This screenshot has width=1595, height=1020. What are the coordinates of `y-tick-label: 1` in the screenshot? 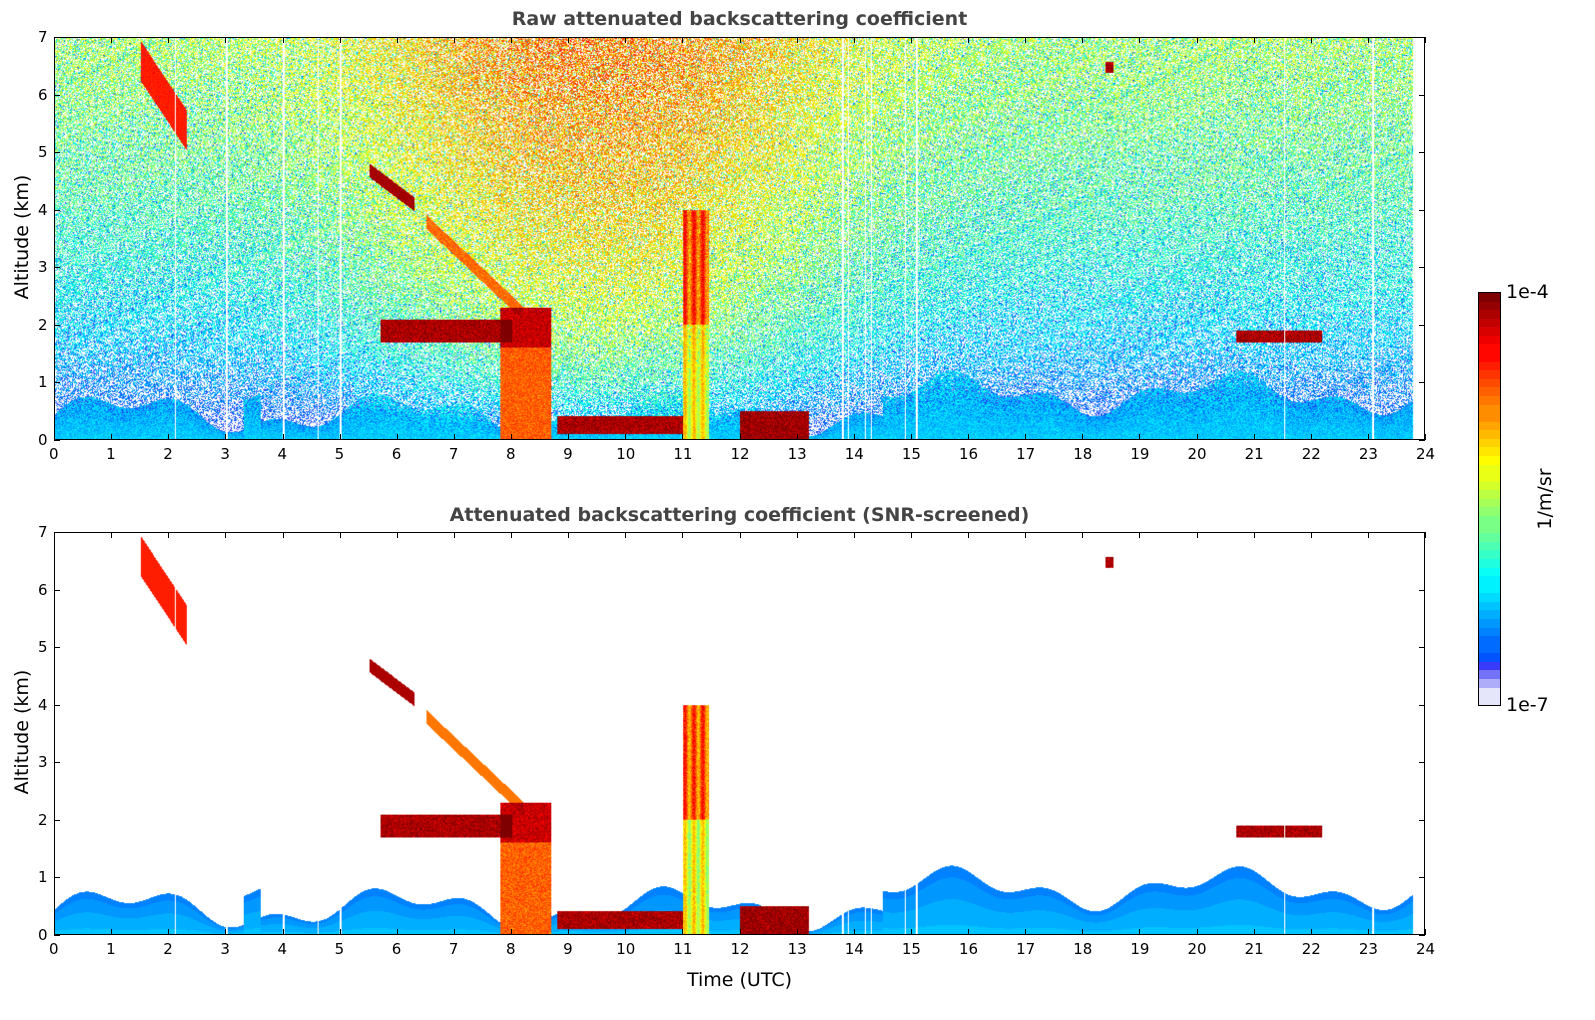 It's located at (43, 877).